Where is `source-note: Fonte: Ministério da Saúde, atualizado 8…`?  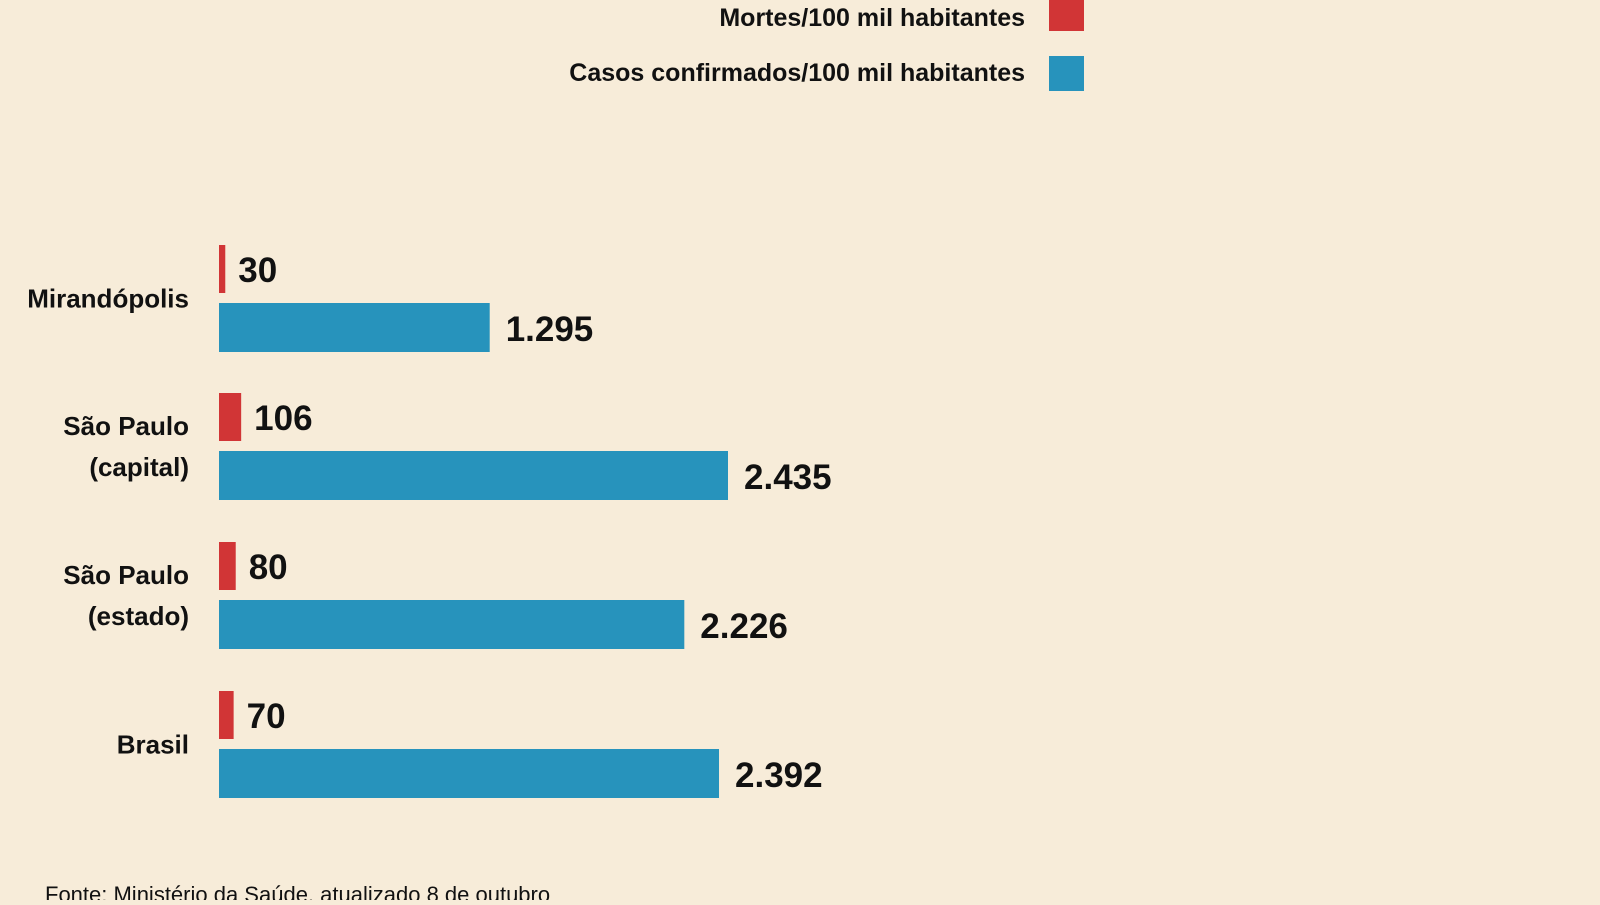 source-note: Fonte: Ministério da Saúde, atualizado 8… is located at coordinates (297, 891).